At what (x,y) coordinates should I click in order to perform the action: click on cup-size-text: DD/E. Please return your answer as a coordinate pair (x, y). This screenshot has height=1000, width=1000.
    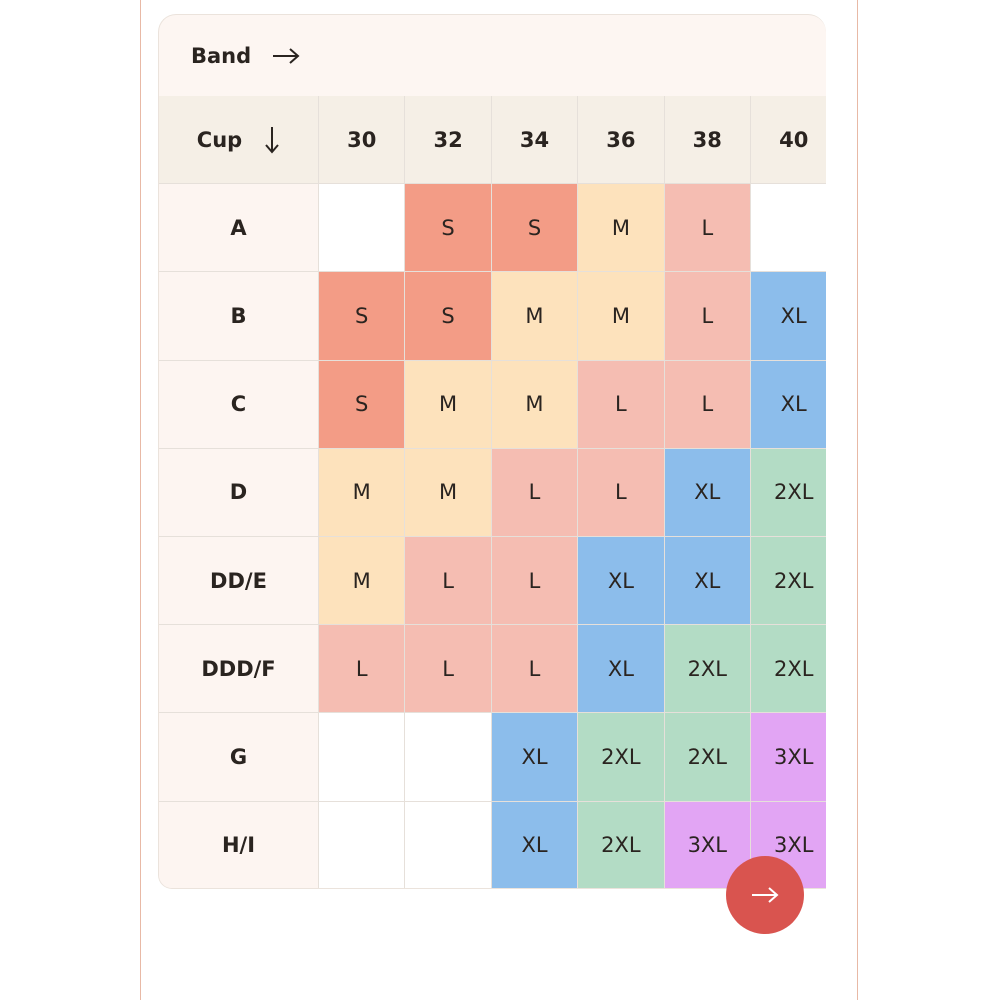
    Looking at the image, I should click on (238, 580).